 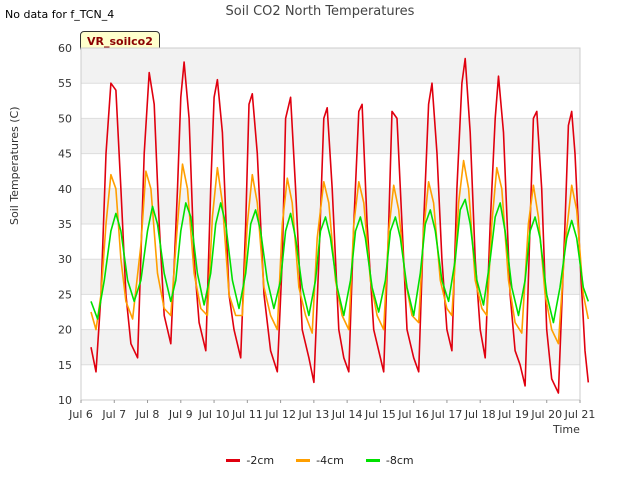 What do you see at coordinates (65, 48) in the screenshot?
I see `y-tick-label: 60` at bounding box center [65, 48].